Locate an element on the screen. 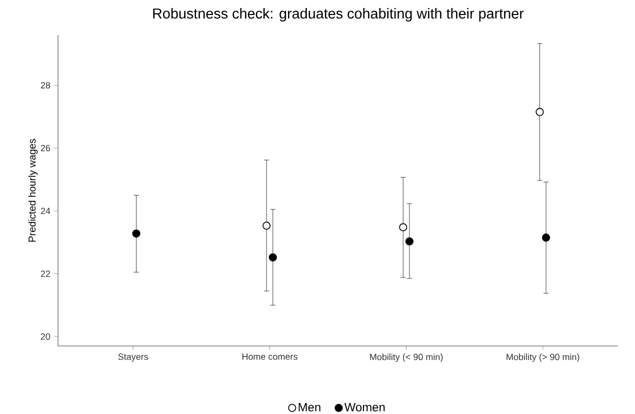 The image size is (635, 414). legend-label: Women is located at coordinates (364, 407).